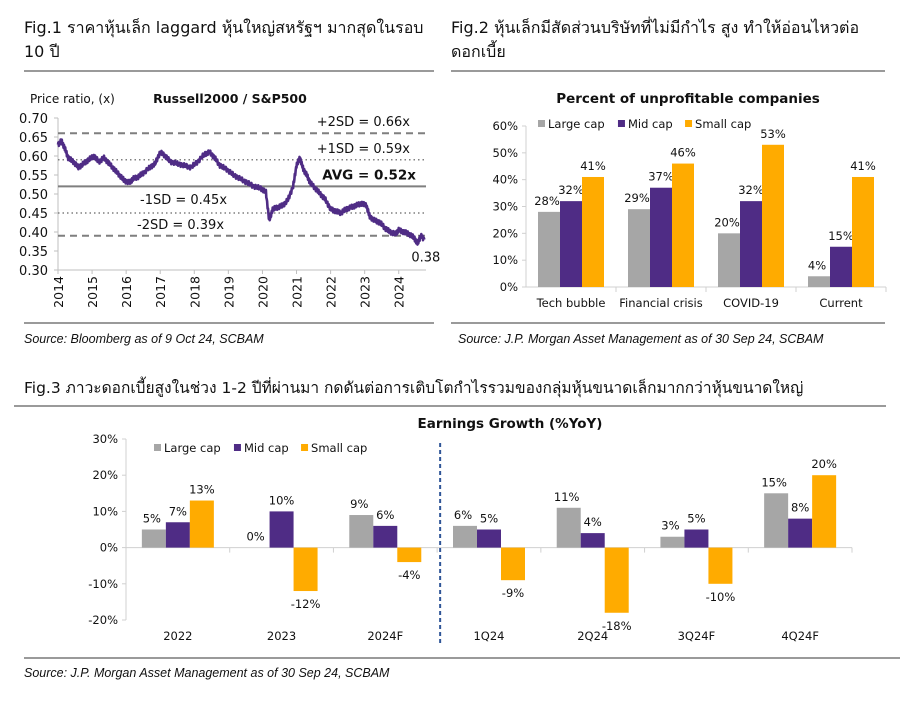 Image resolution: width=900 pixels, height=704 pixels. Describe the element at coordinates (160, 292) in the screenshot. I see `x-tick-label: 2017` at that location.